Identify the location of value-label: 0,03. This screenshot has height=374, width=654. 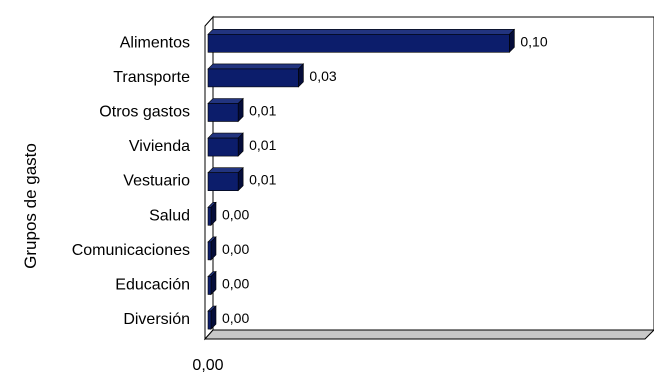
(322, 76).